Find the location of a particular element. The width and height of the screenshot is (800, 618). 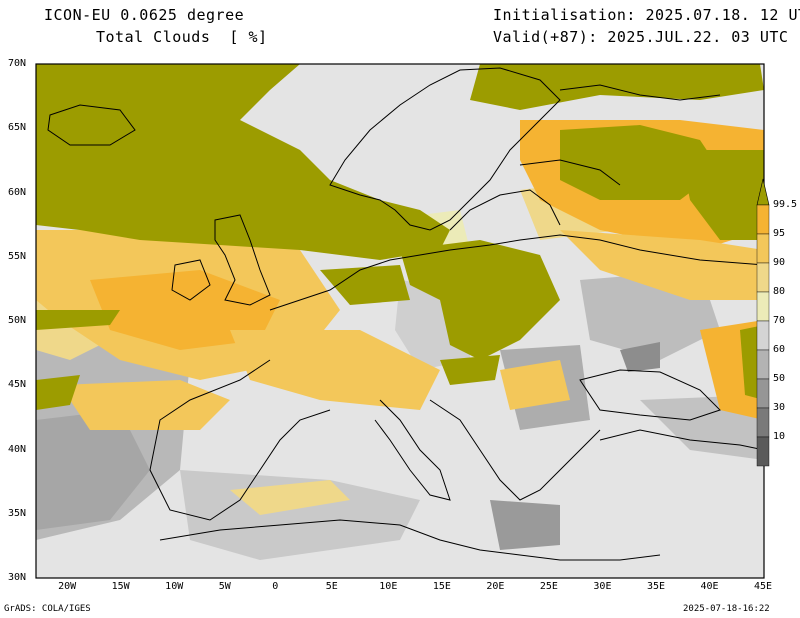

lat-label: 60N is located at coordinates (17, 192).